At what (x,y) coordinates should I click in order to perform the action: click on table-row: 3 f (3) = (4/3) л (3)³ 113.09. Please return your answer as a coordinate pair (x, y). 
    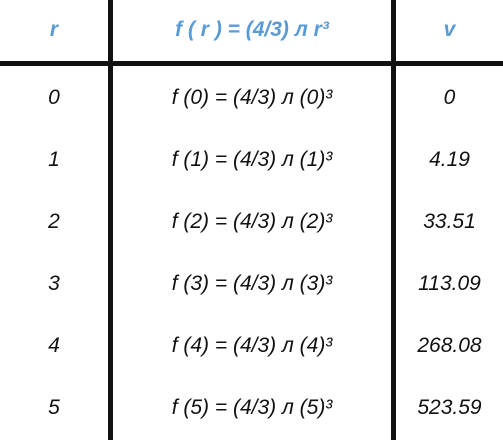
    Looking at the image, I should click on (251, 284).